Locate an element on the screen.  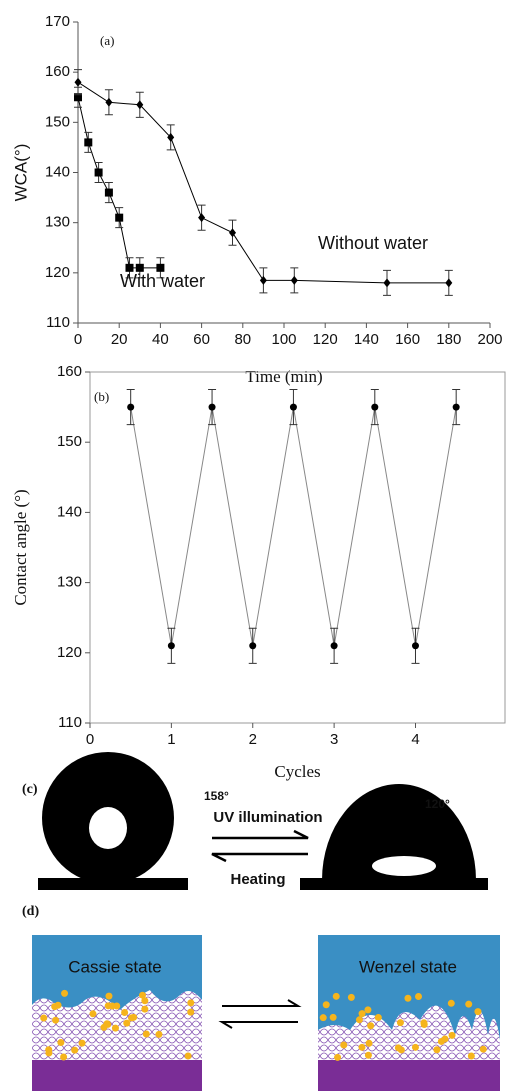
y-tick-label: 130 is located at coordinates (57, 222).